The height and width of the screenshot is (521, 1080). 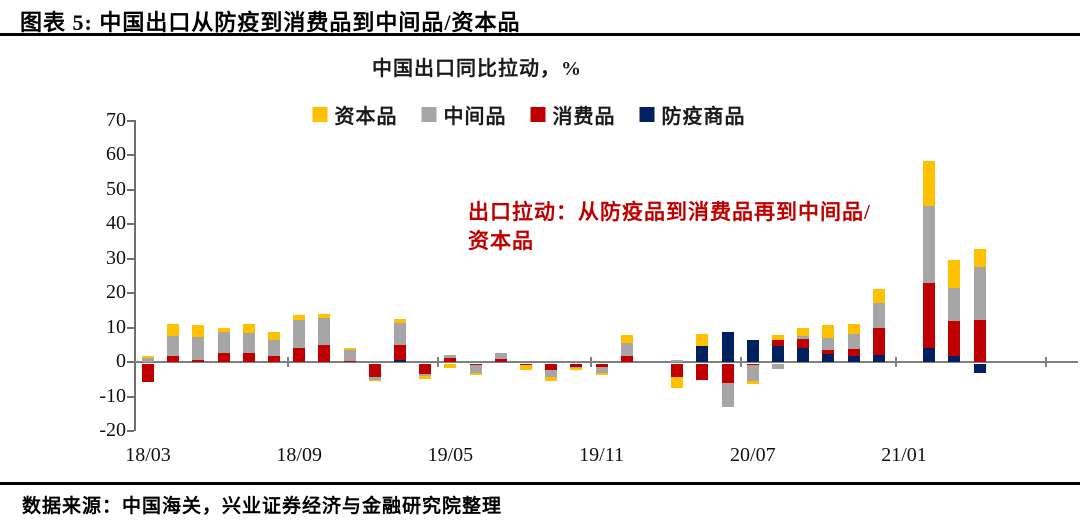 What do you see at coordinates (270, 22) in the screenshot?
I see `figure-title: 图表 5: 中国出口从防疫到消费品到中间品/资本品` at bounding box center [270, 22].